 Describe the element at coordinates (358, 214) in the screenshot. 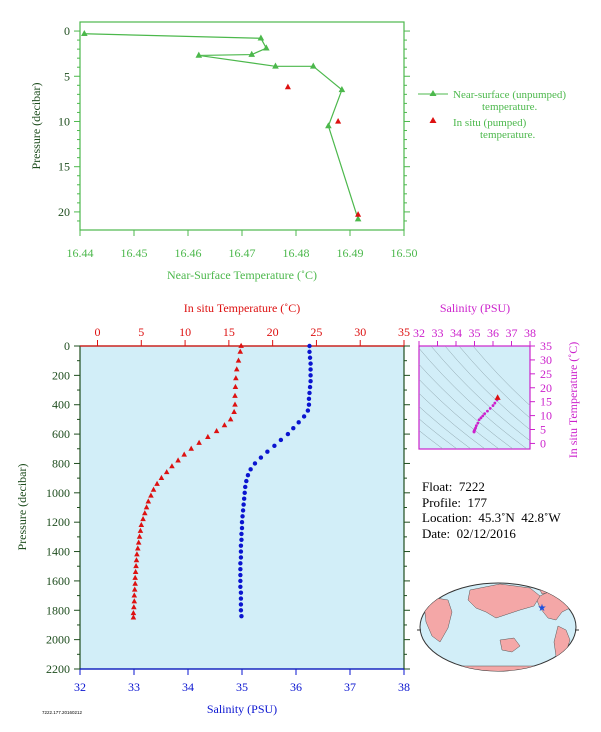

I see `in-situ-temperature-point` at that location.